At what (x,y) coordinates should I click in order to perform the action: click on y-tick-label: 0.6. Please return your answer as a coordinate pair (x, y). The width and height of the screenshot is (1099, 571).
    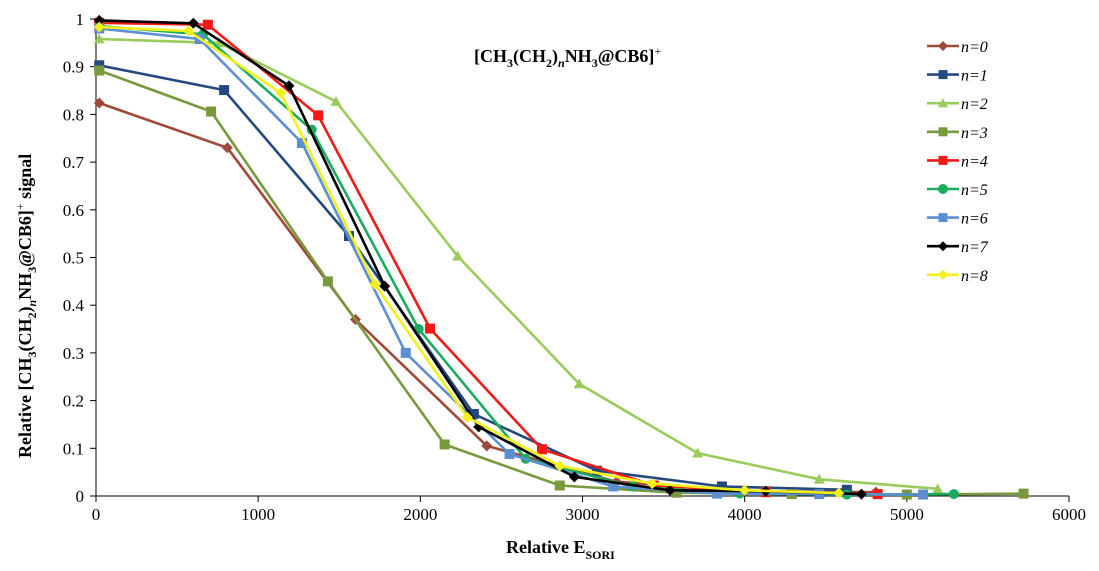
    Looking at the image, I should click on (73, 210).